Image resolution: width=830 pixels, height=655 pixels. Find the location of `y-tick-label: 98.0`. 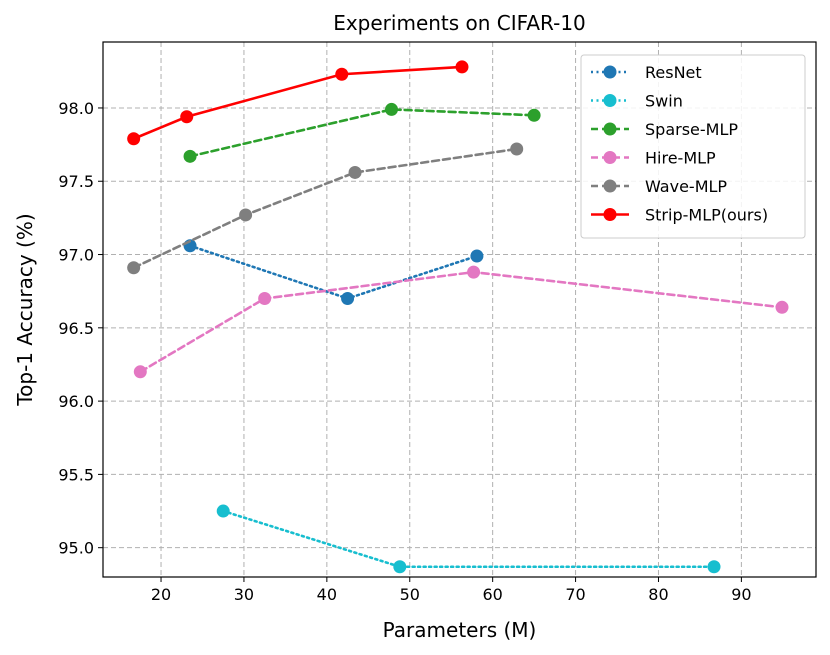

y-tick-label: 98.0 is located at coordinates (76, 108).